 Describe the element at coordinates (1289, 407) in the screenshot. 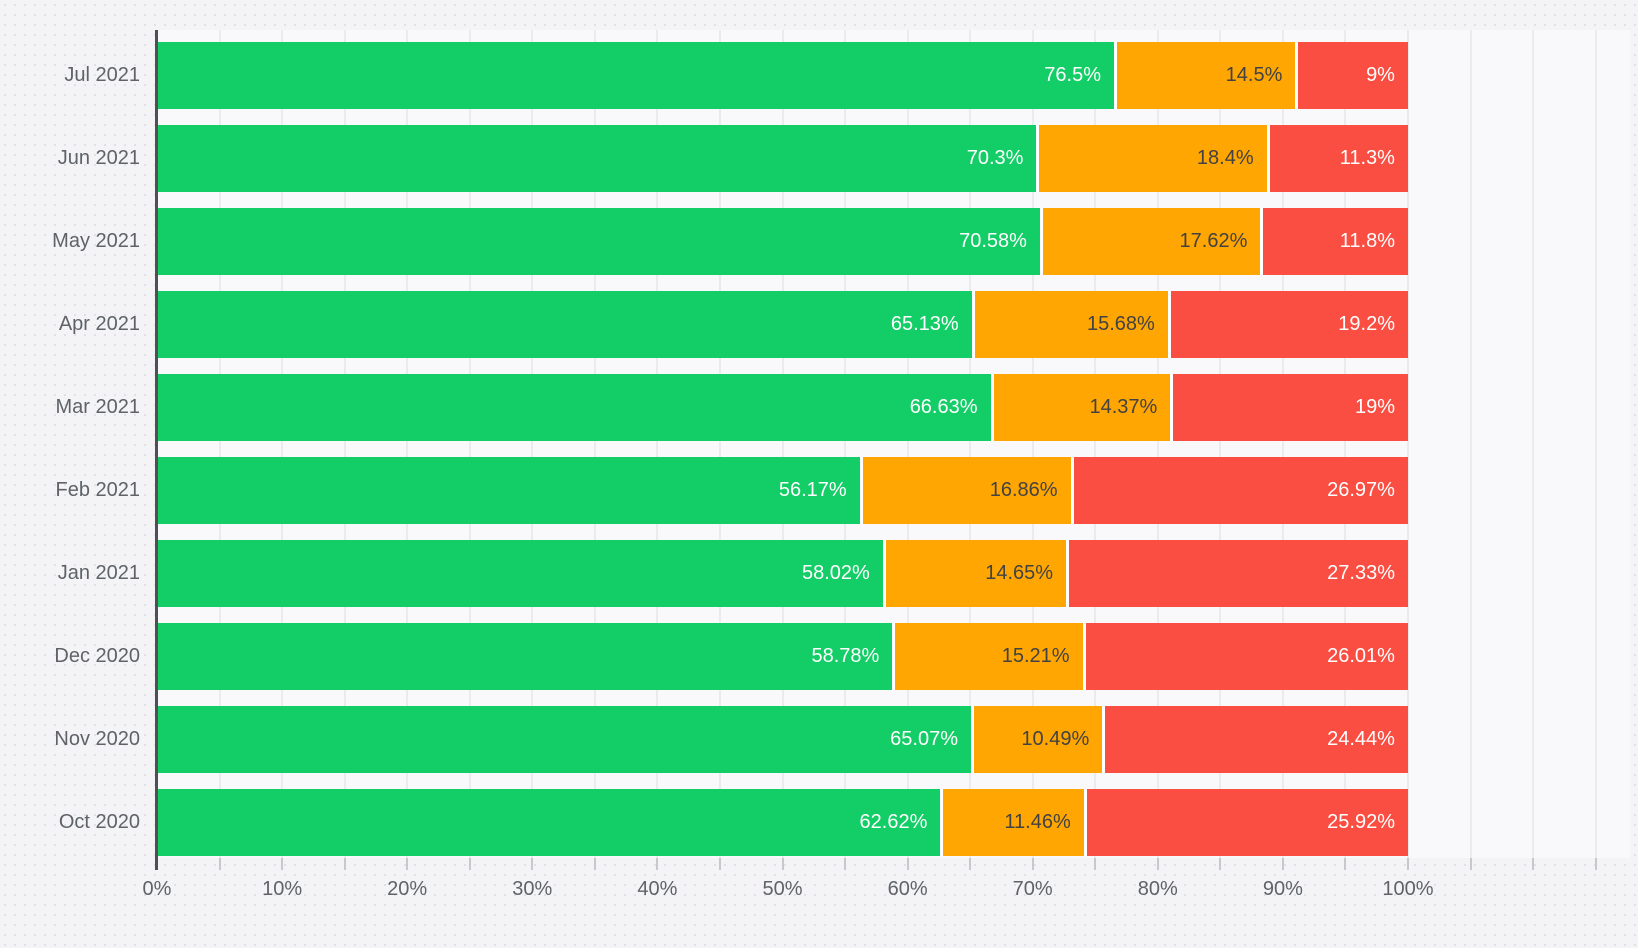

I see `bar-red-segment: 19%` at that location.